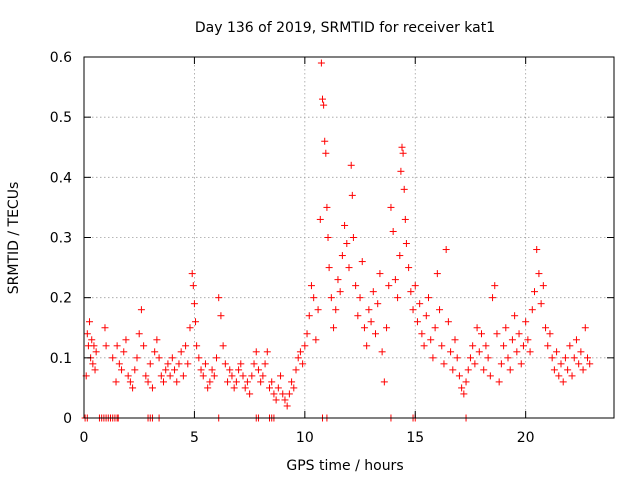  I want to click on x-tick-label: 5, so click(194, 438).